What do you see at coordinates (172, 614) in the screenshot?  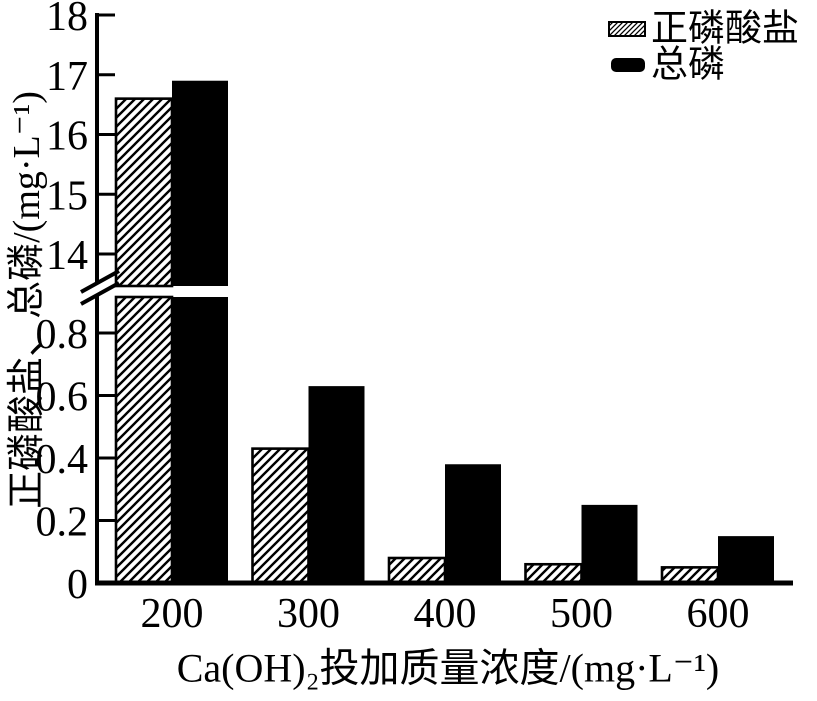 I see `x-category-label-200: 200` at bounding box center [172, 614].